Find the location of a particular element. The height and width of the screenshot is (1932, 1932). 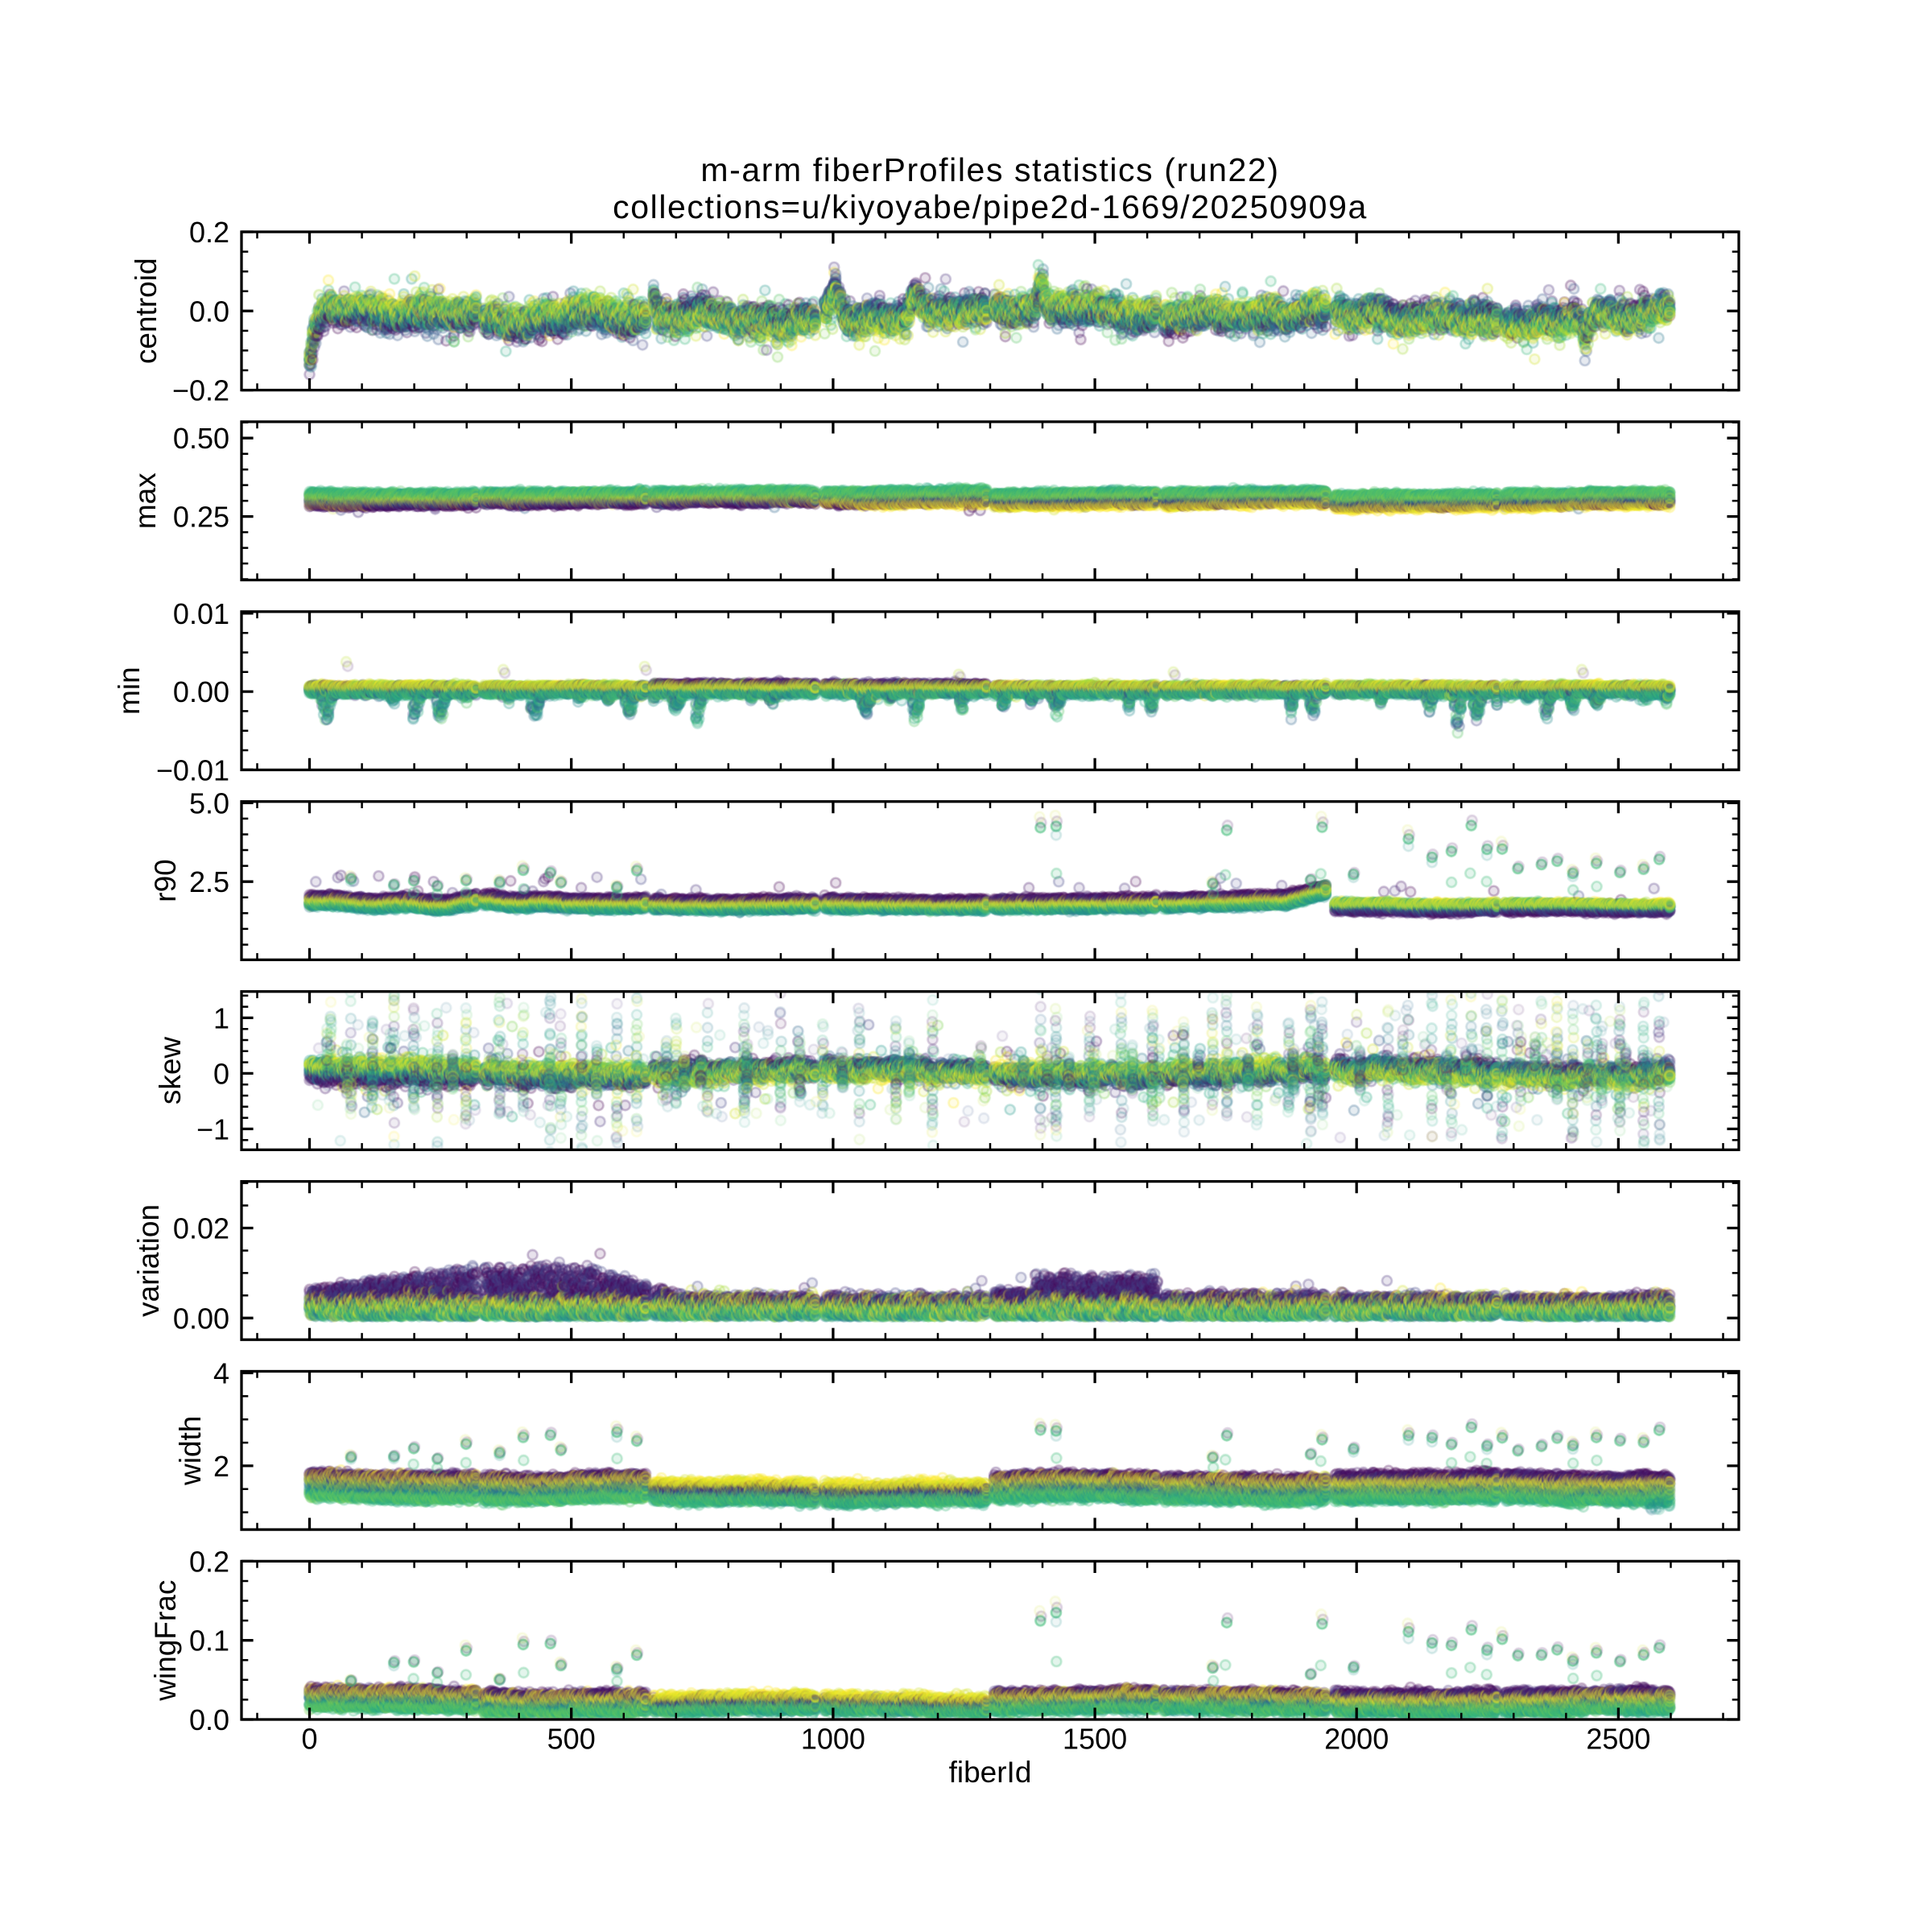

svg-text: width is located at coordinates (190, 1451).